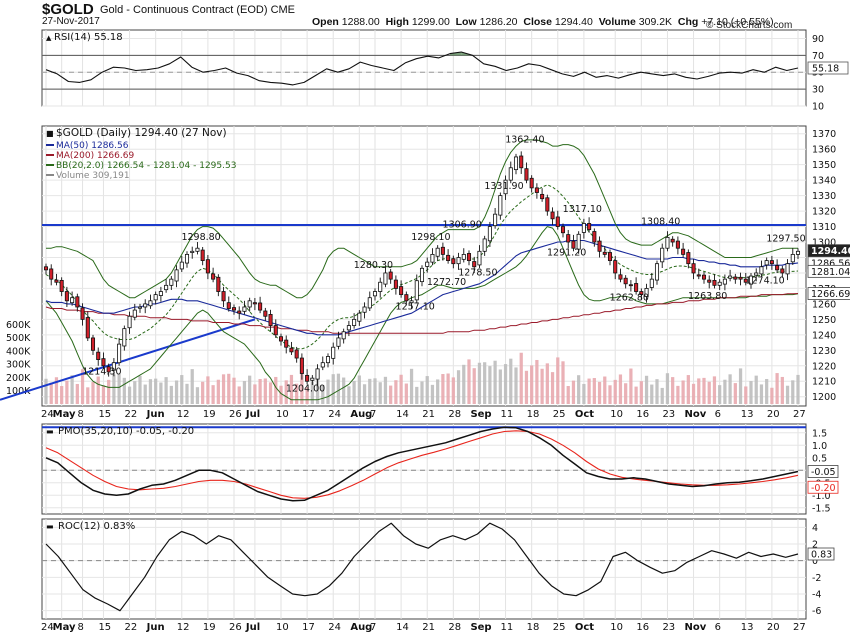 The height and width of the screenshot is (633, 850). Describe the element at coordinates (773, 627) in the screenshot. I see `bottom-x-axis-label: 20` at that location.